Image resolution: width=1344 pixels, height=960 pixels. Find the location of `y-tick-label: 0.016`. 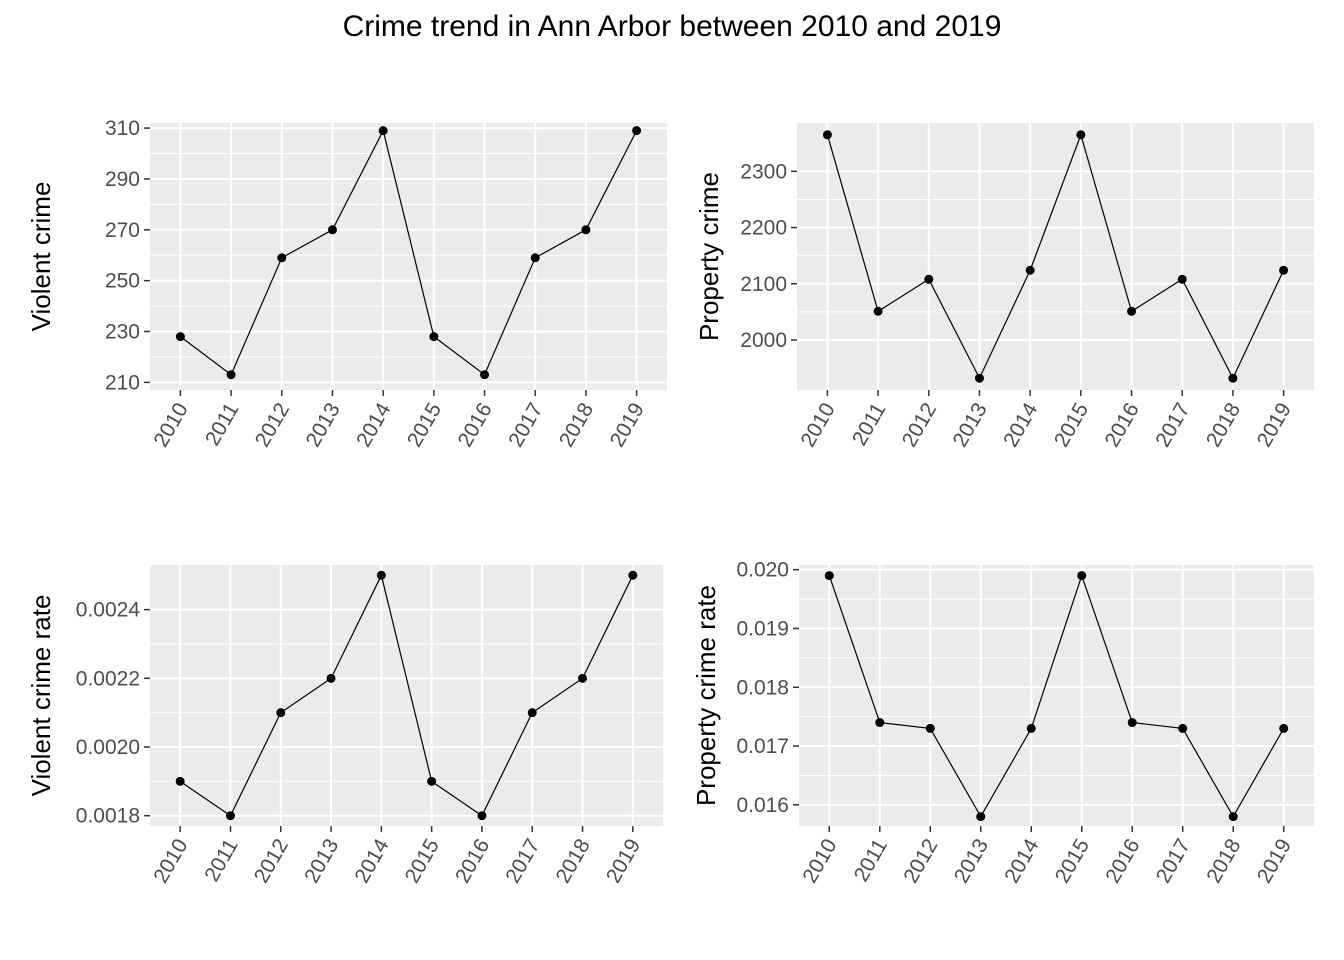

y-tick-label: 0.016 is located at coordinates (762, 805).